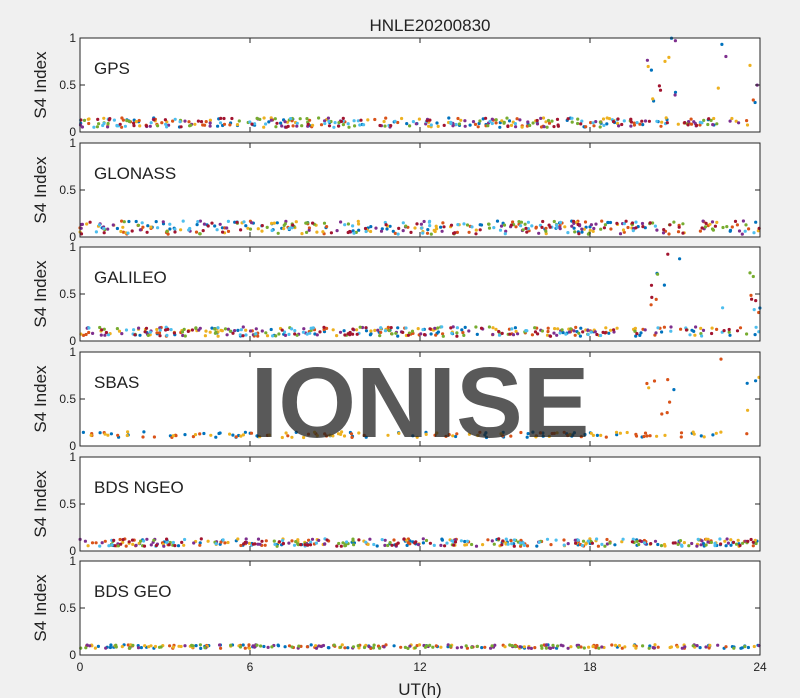  What do you see at coordinates (72, 38) in the screenshot?
I see `y-tick-label: 1` at bounding box center [72, 38].